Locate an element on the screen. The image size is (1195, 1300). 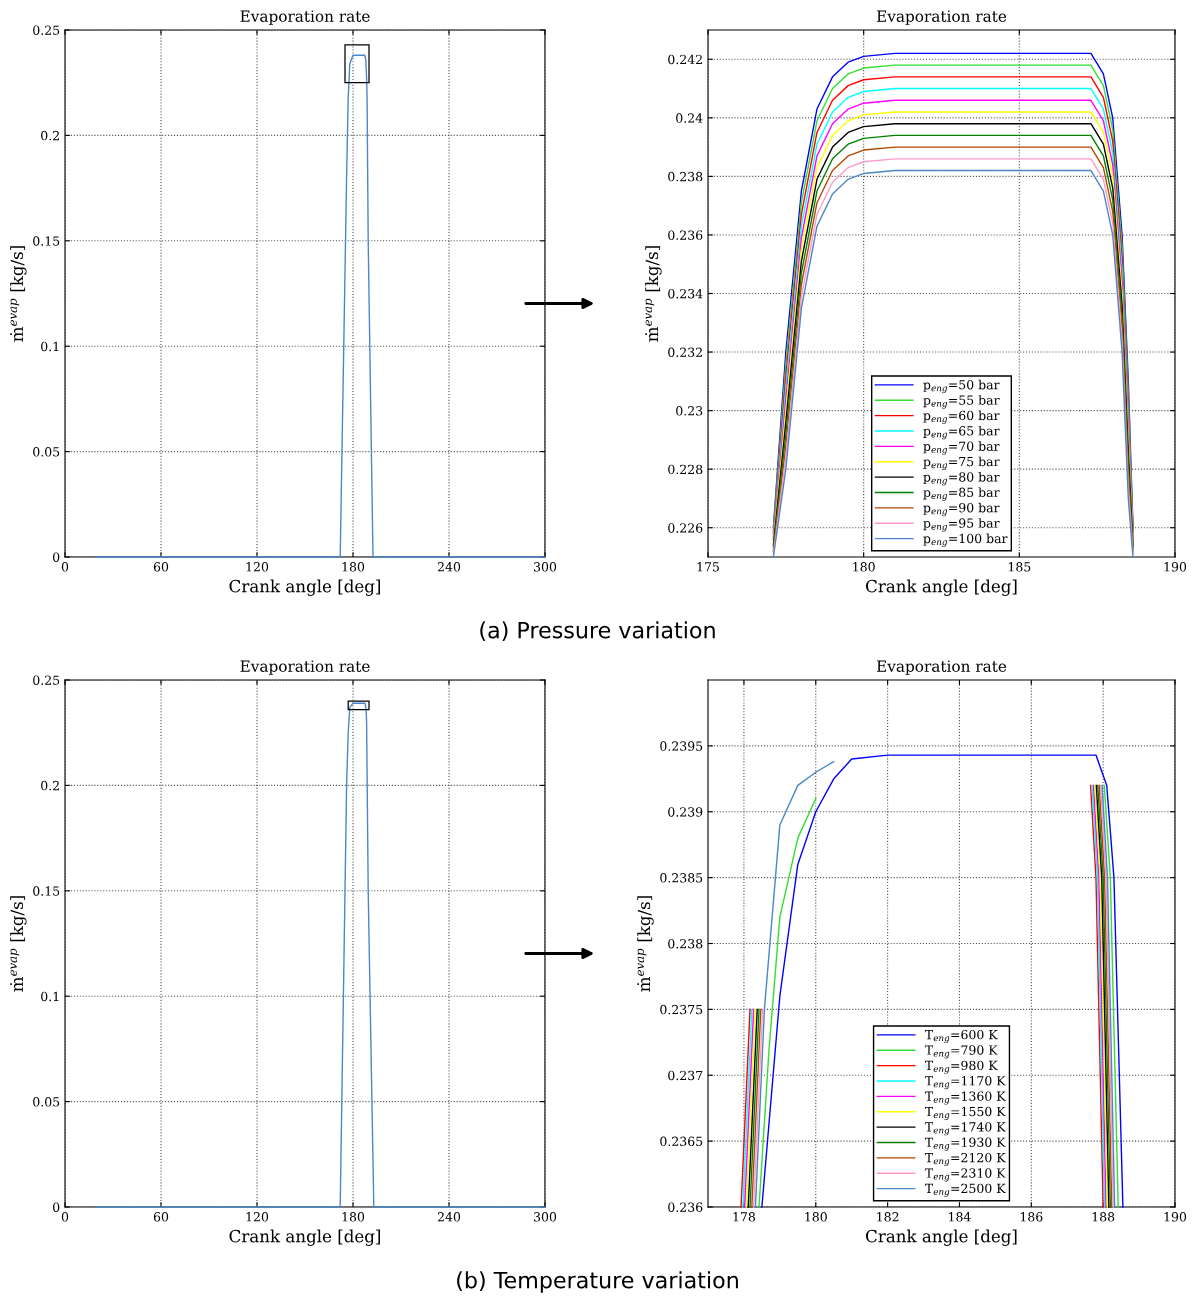
legend-label: p$_{eng}$=55 bar is located at coordinates (961, 402).